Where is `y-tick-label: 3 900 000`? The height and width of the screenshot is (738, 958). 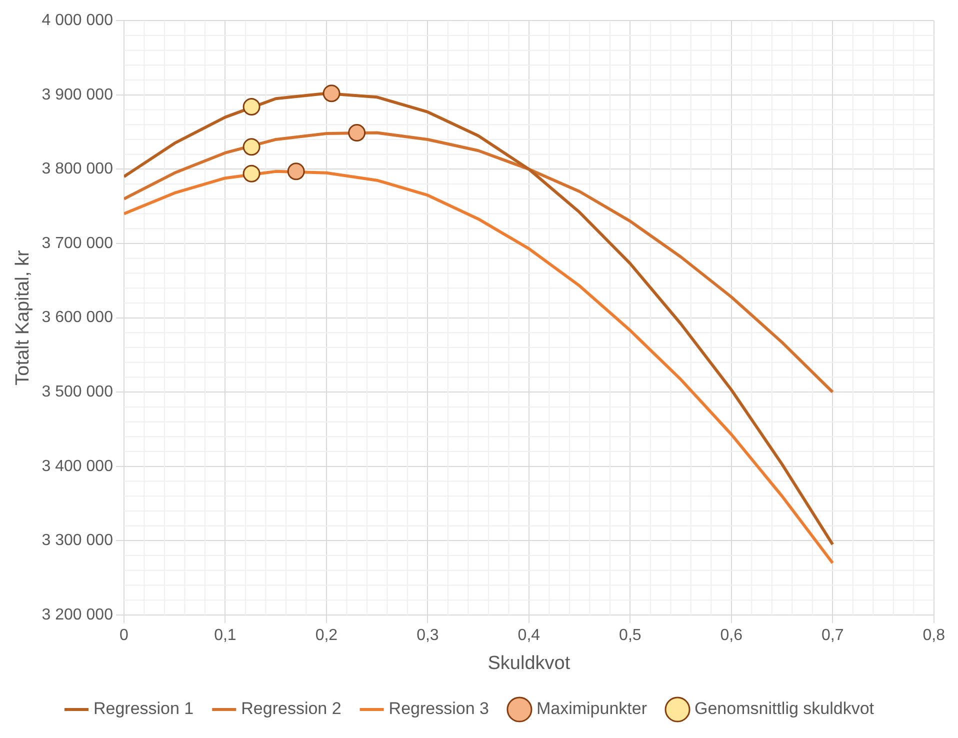
y-tick-label: 3 900 000 is located at coordinates (78, 95).